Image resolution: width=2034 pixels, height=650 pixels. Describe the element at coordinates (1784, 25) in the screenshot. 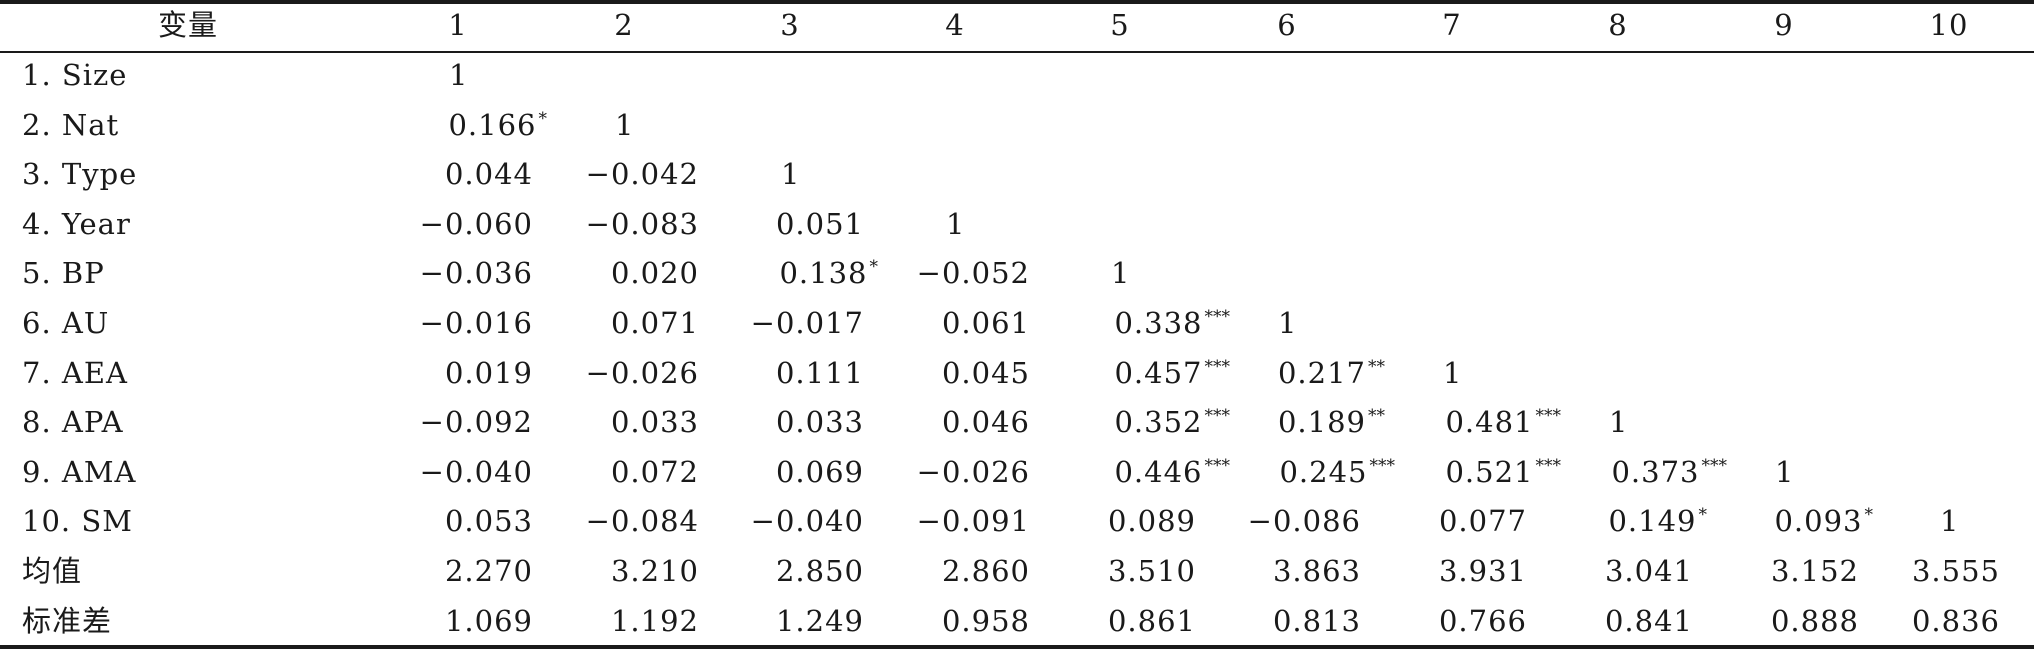

I see `header-col-9: 9` at that location.